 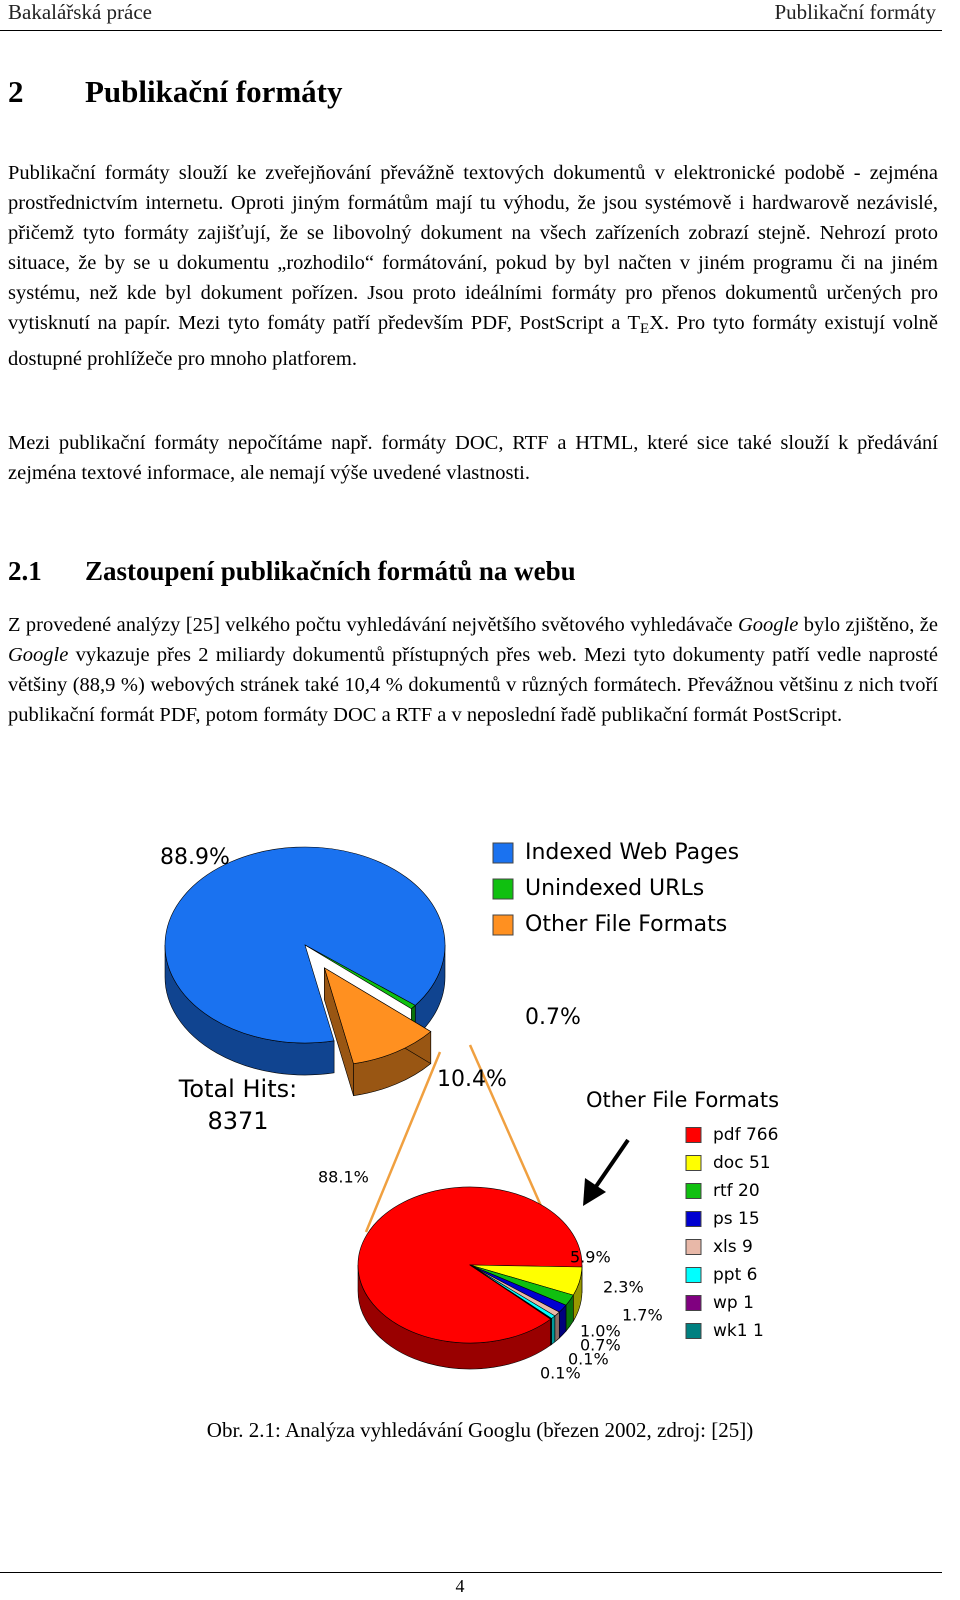 I want to click on value-label: 88.1%, so click(x=343, y=1177).